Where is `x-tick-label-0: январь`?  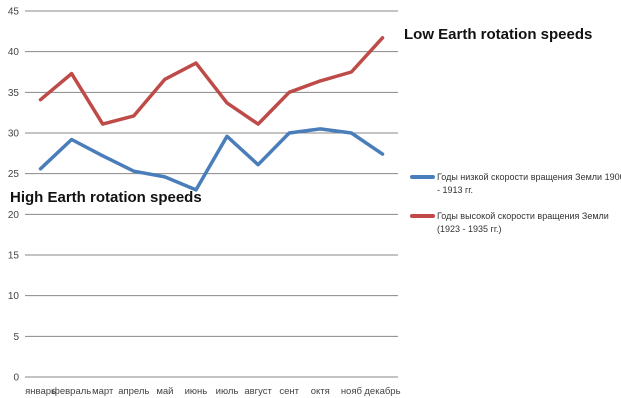 x-tick-label-0: январь is located at coordinates (40, 391).